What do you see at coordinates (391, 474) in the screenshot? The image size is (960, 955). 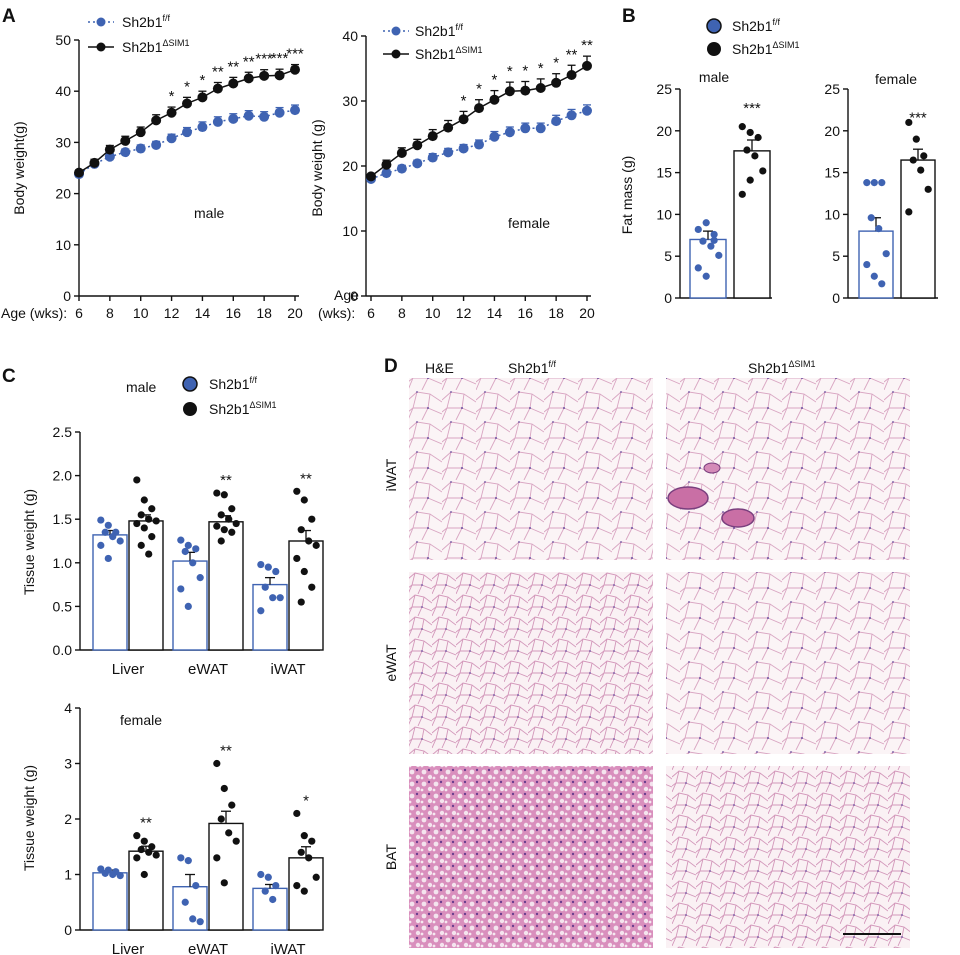 I see `row-label-iwat: iWAT` at bounding box center [391, 474].